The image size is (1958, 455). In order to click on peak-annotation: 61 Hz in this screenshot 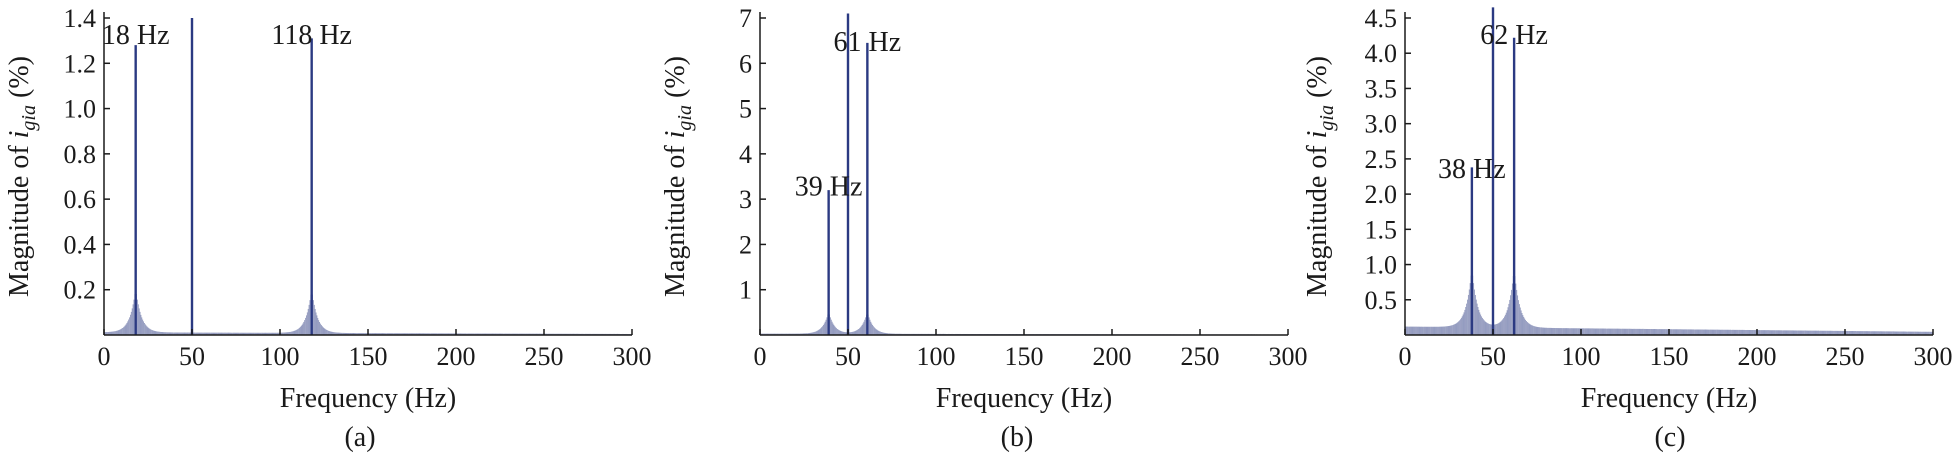, I will do `click(868, 42)`.